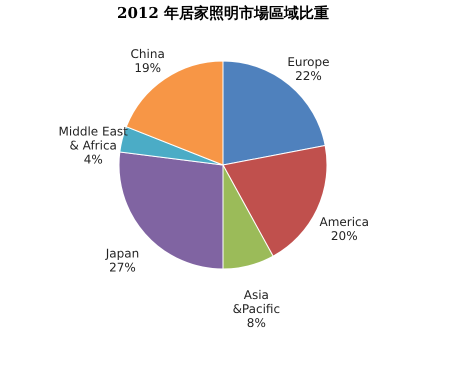 The width and height of the screenshot is (455, 366). Describe the element at coordinates (93, 159) in the screenshot. I see `data-label: 4%` at that location.